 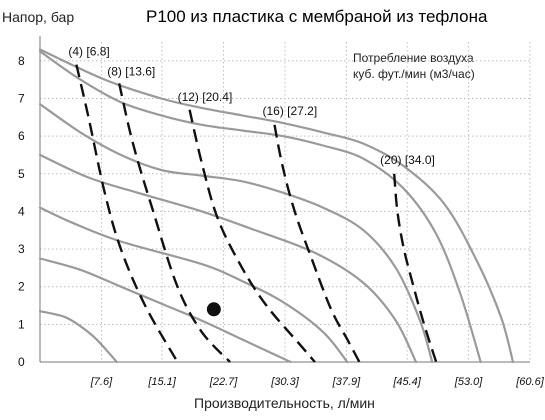 What do you see at coordinates (131, 71) in the screenshot?
I see `air-consumption-label-2: (8) [13.6]` at bounding box center [131, 71].